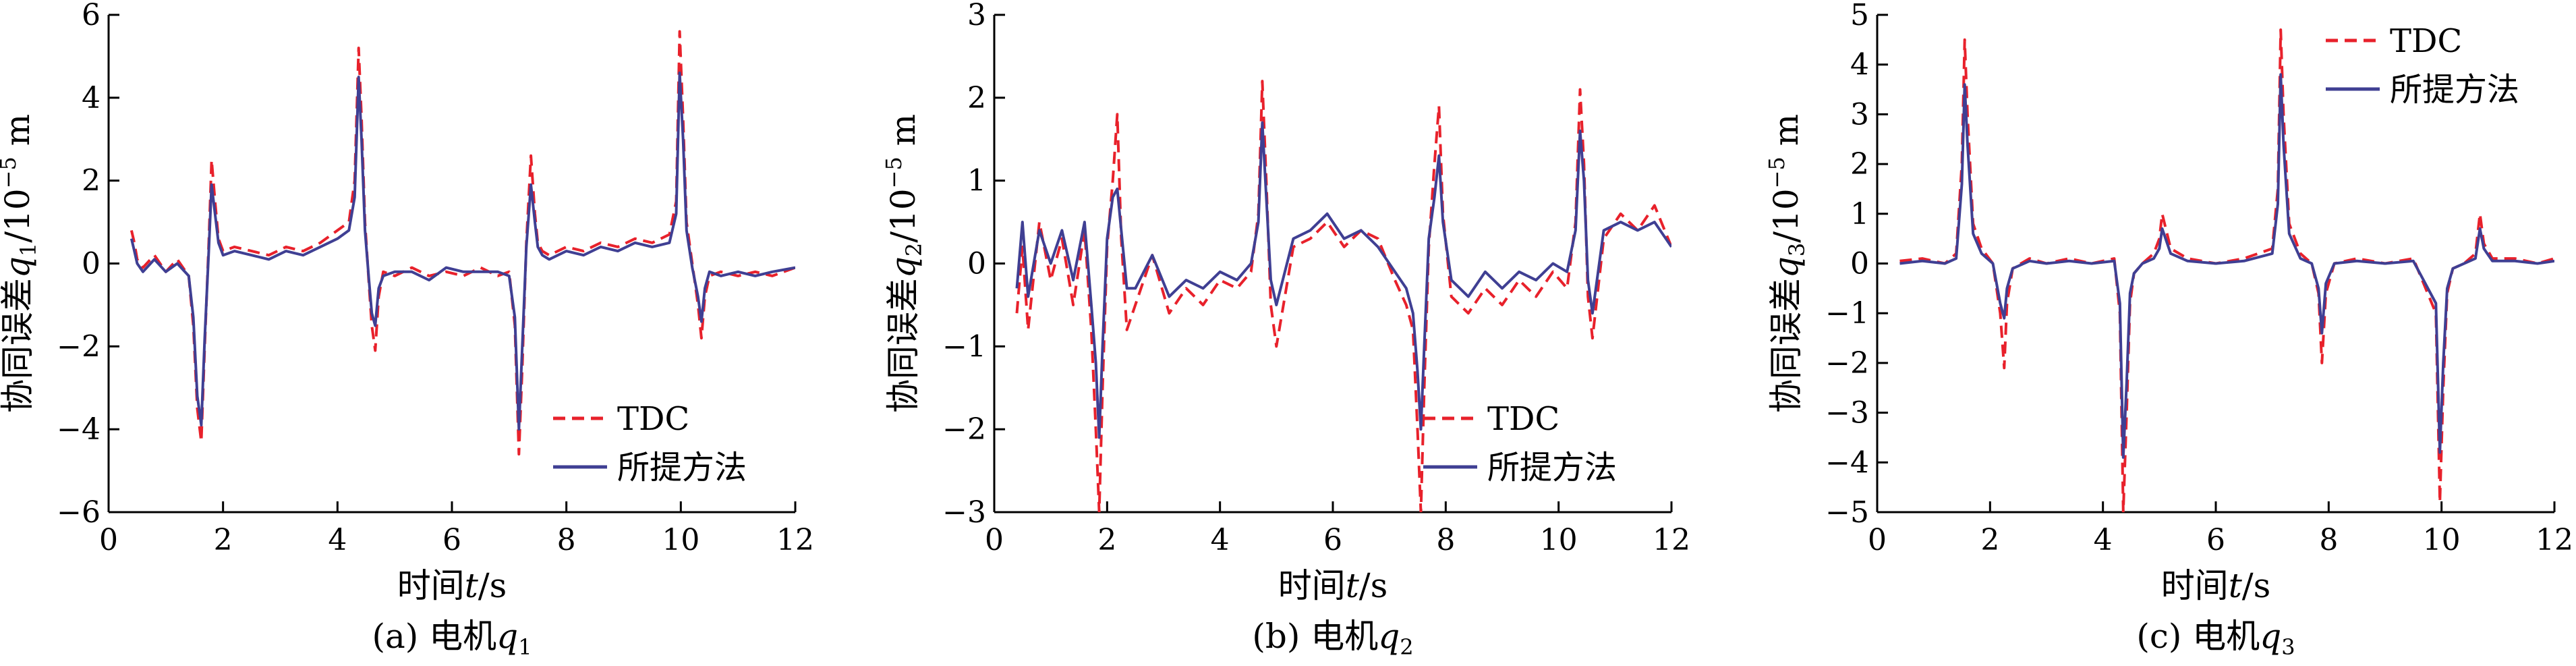  I want to click on y-axis-label-sub: 3, so click(1797, 249).